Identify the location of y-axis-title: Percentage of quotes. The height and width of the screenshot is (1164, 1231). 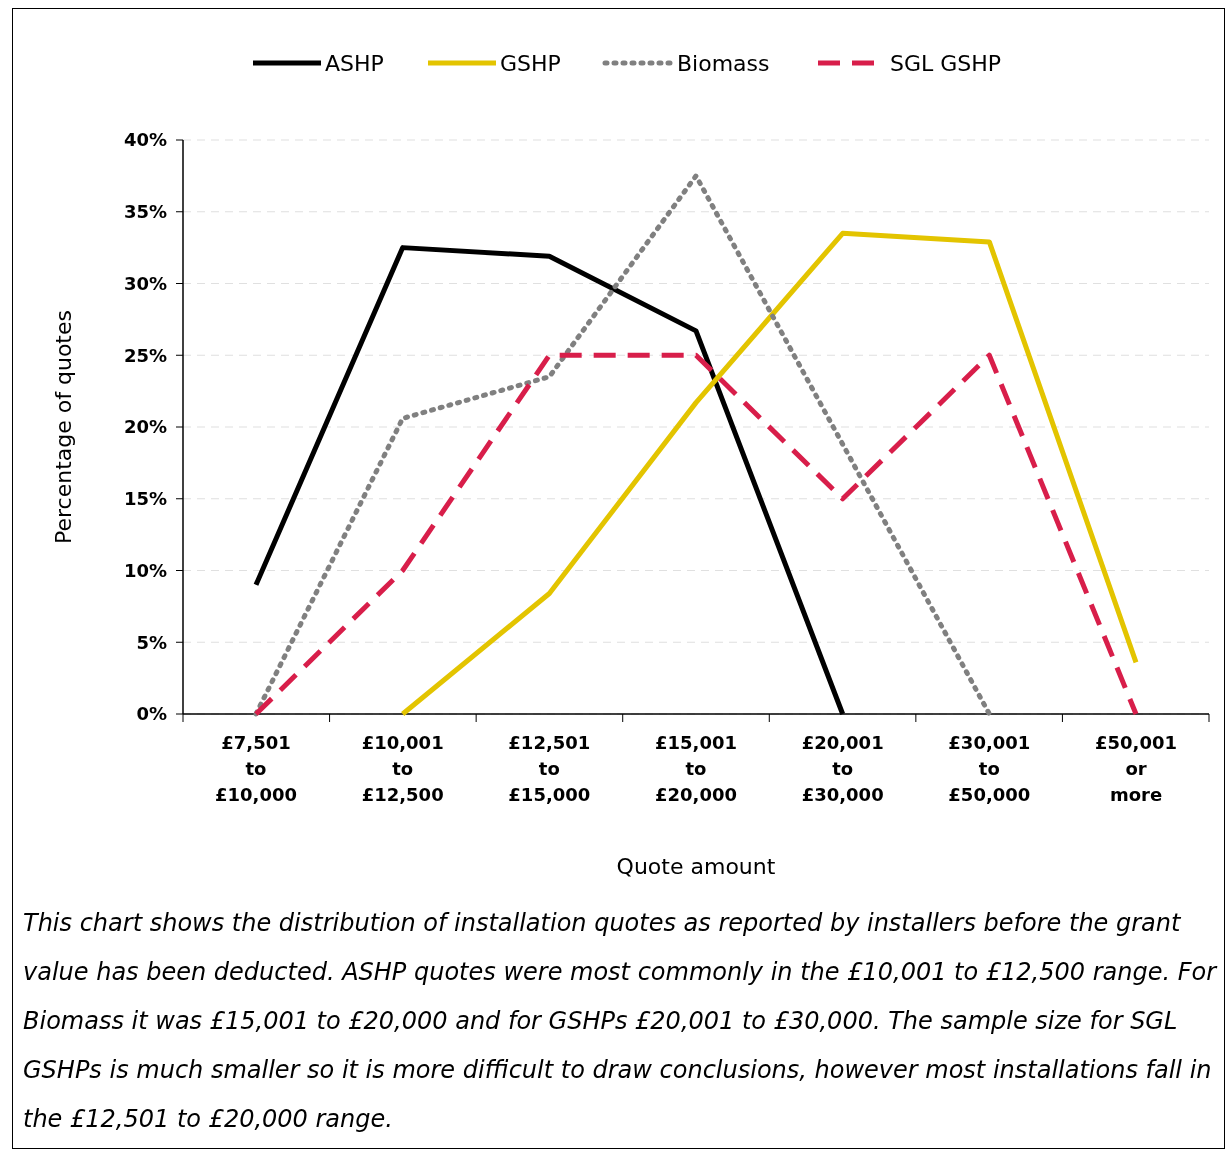
(63, 427).